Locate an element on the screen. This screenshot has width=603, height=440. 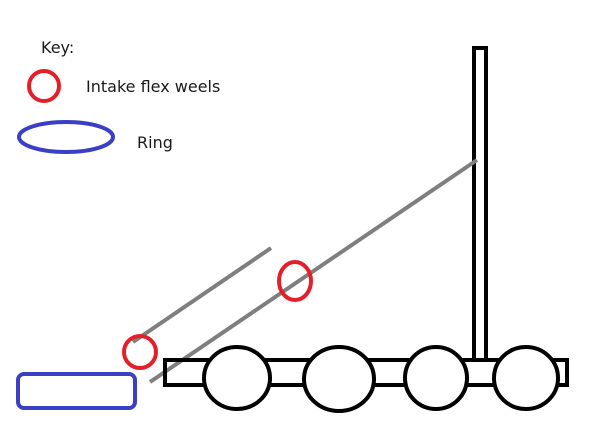
chassis-wheels is located at coordinates (381, 379).